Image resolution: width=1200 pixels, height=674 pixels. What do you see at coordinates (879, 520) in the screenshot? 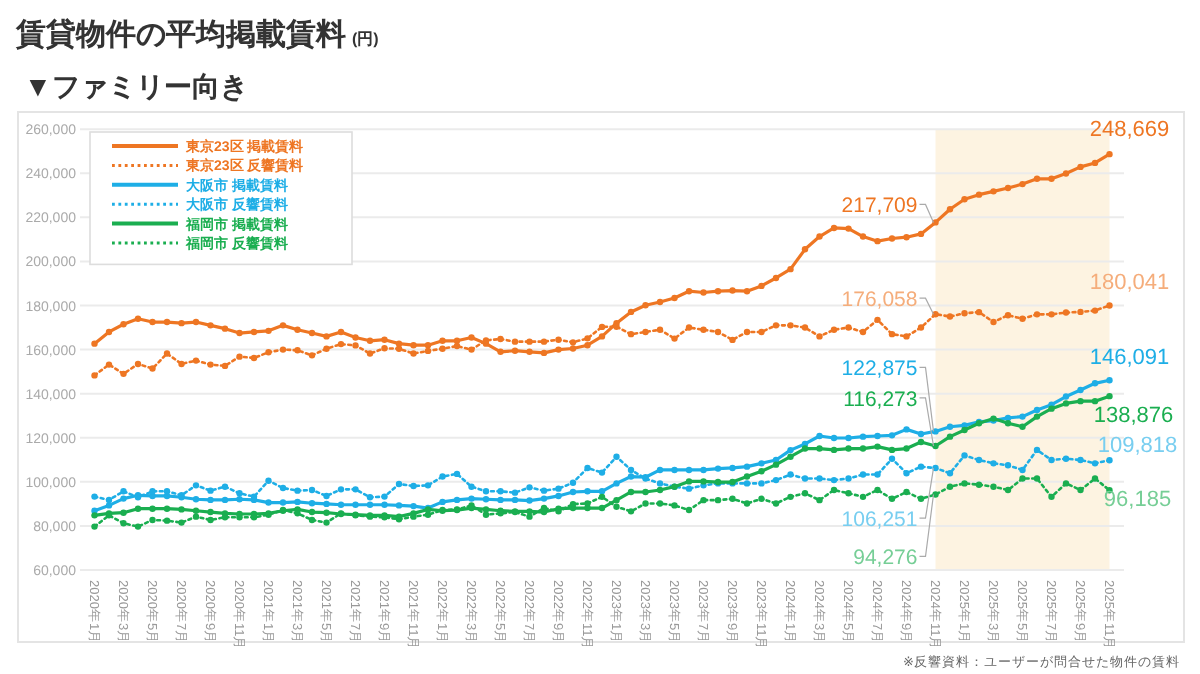
I see `data-label: 106,251` at bounding box center [879, 520].